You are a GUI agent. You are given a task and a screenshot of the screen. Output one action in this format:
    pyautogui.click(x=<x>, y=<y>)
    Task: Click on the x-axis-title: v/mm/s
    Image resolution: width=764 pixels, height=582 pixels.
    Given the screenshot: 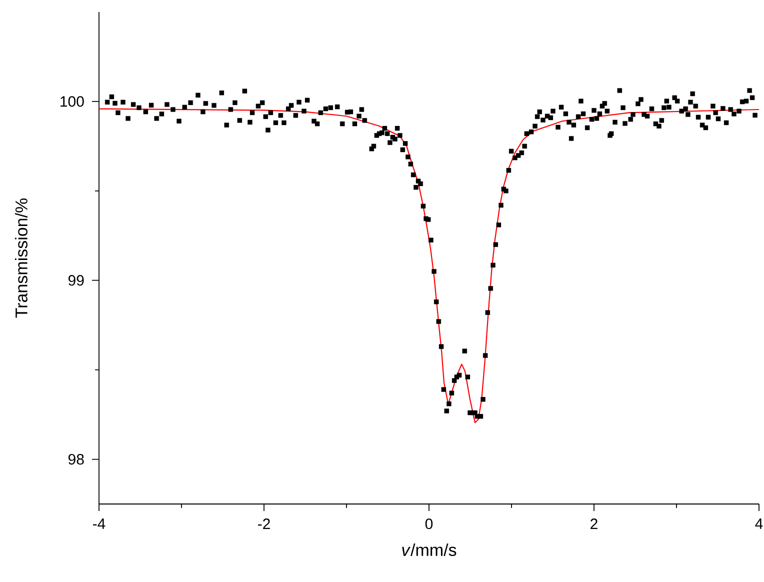 What is the action you would take?
    pyautogui.click(x=429, y=550)
    